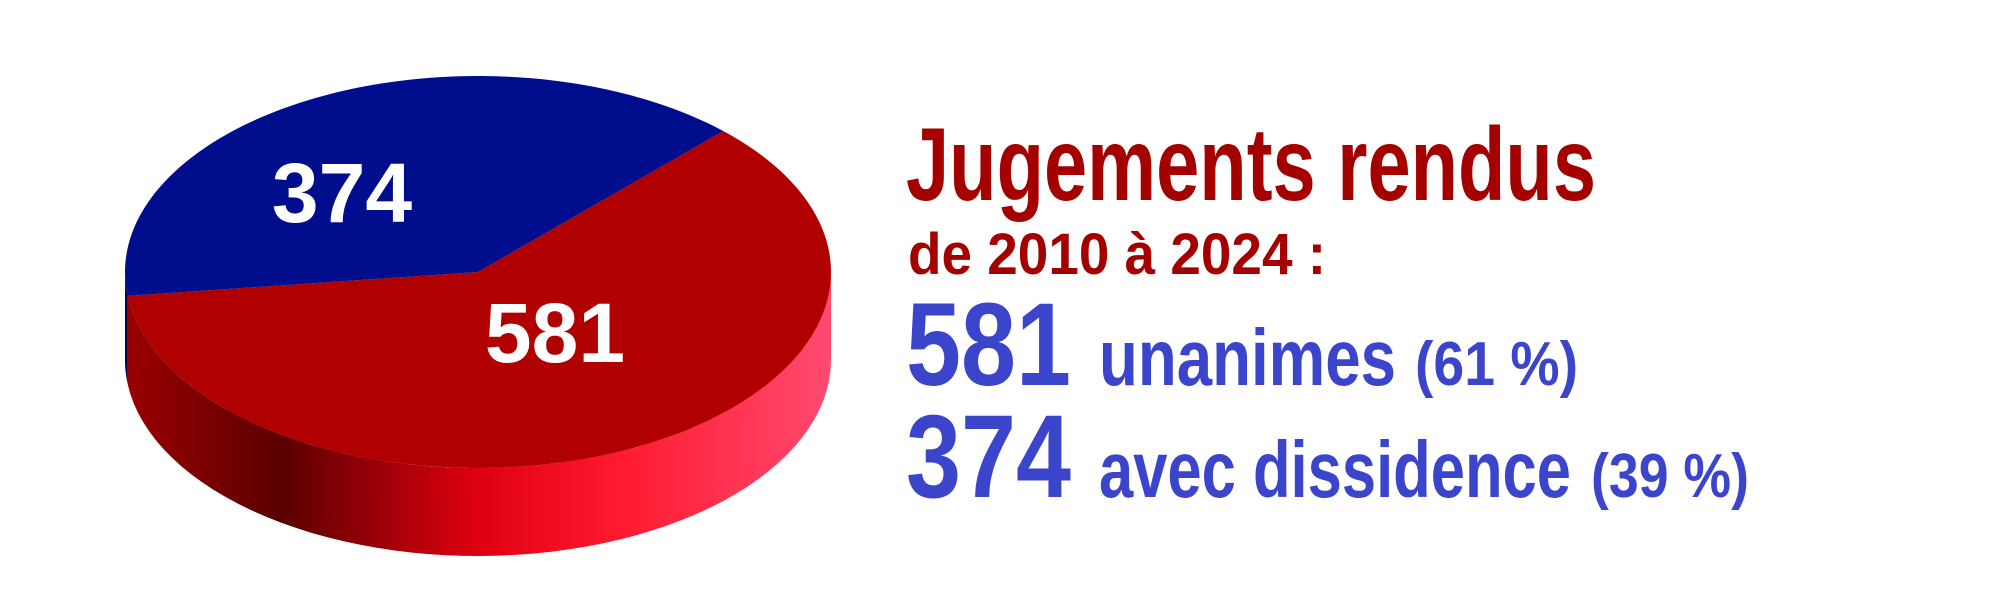 This screenshot has width=1999, height=611. I want to click on legend-label: unanimes, so click(1247, 357).